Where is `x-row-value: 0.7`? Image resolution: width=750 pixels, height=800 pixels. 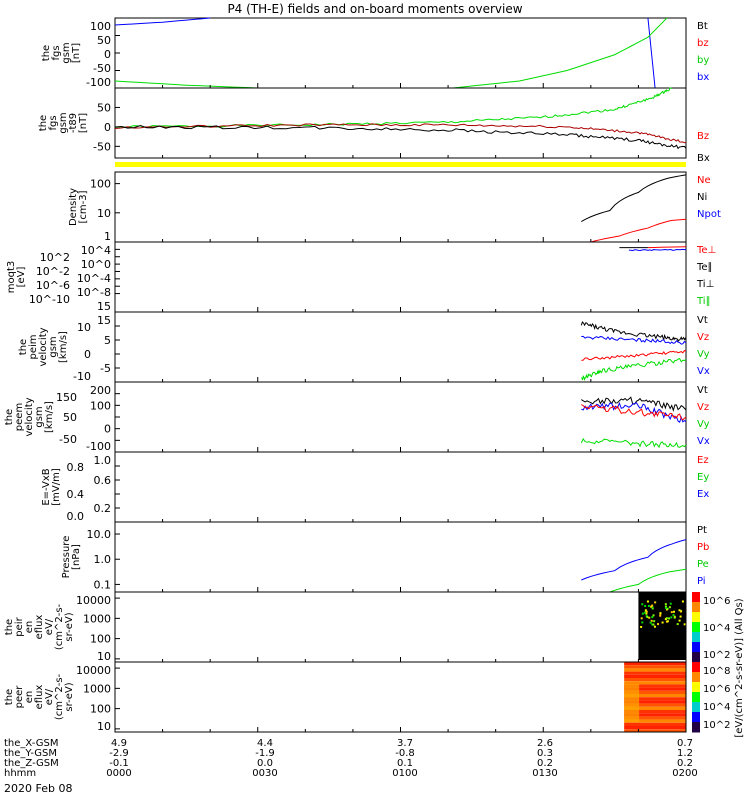
x-row-value: 0.7 is located at coordinates (685, 743).